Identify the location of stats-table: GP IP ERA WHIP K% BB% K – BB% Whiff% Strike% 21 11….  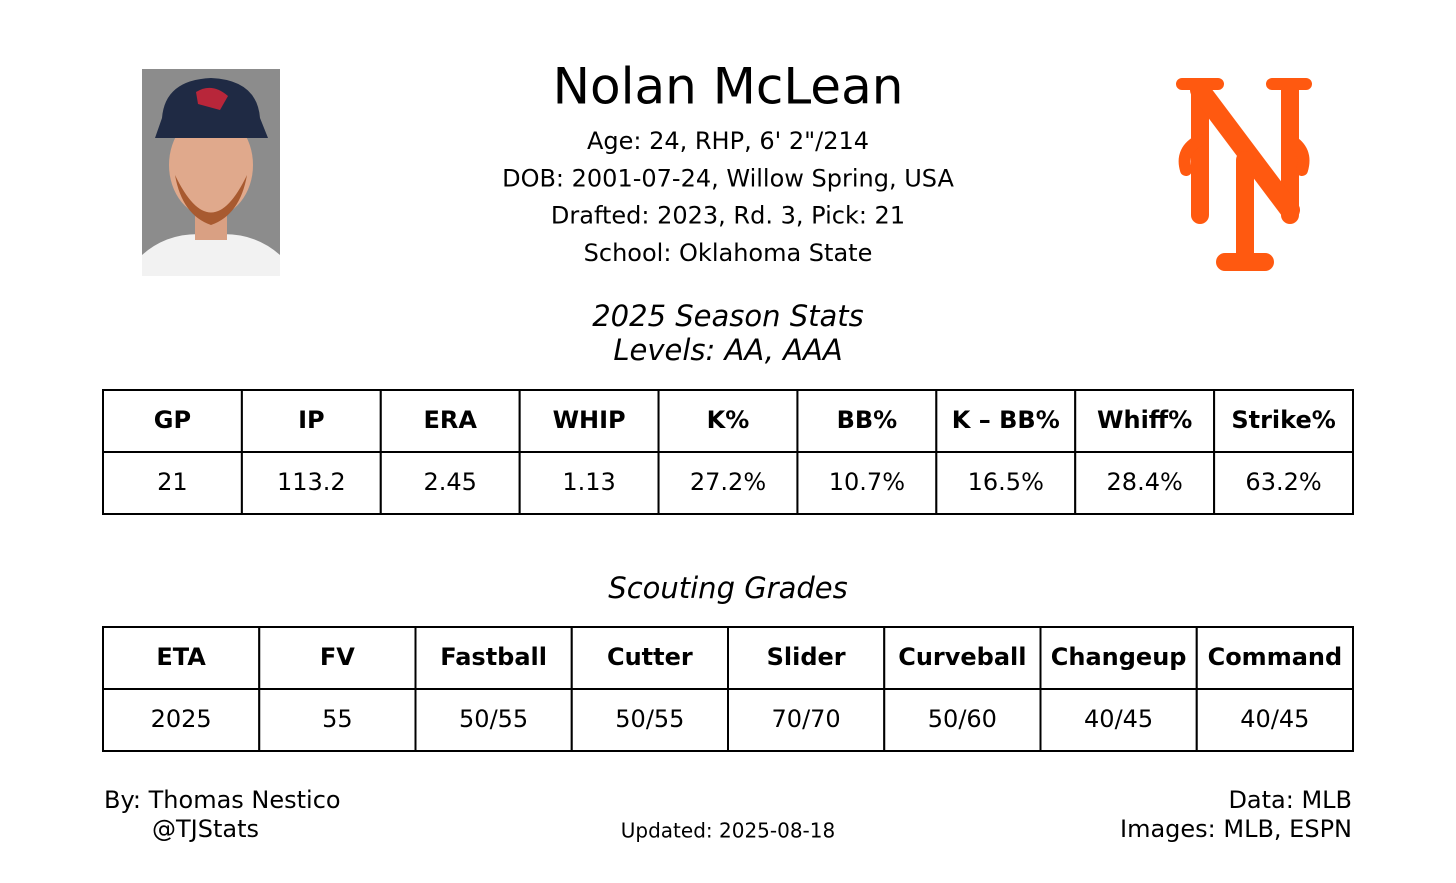
(728, 452).